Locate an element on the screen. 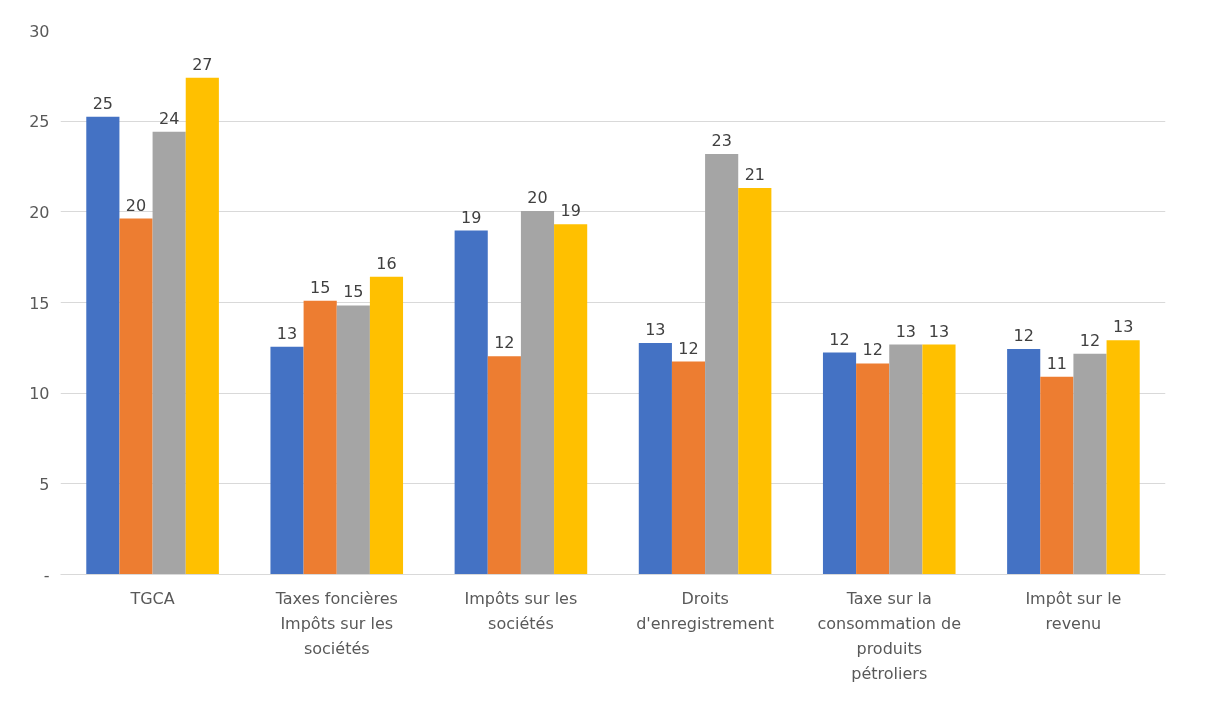 The height and width of the screenshot is (722, 1206). y-tick-label: 20 is located at coordinates (39, 212).